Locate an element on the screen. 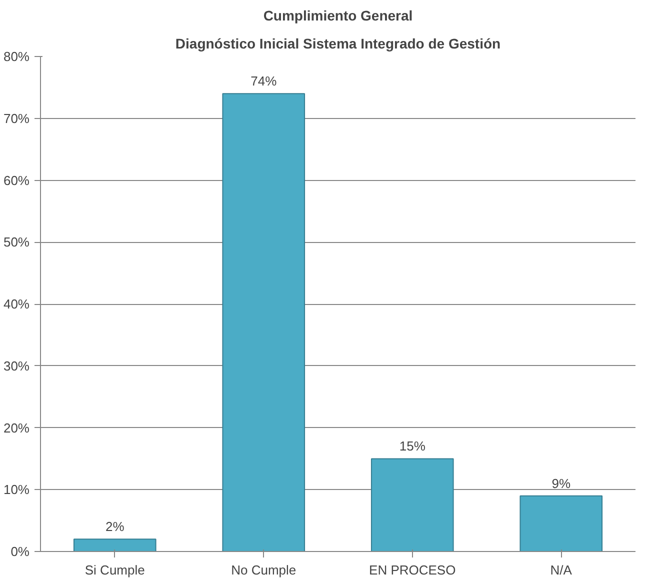 The width and height of the screenshot is (661, 585). x-tick-label: No Cumple is located at coordinates (263, 570).